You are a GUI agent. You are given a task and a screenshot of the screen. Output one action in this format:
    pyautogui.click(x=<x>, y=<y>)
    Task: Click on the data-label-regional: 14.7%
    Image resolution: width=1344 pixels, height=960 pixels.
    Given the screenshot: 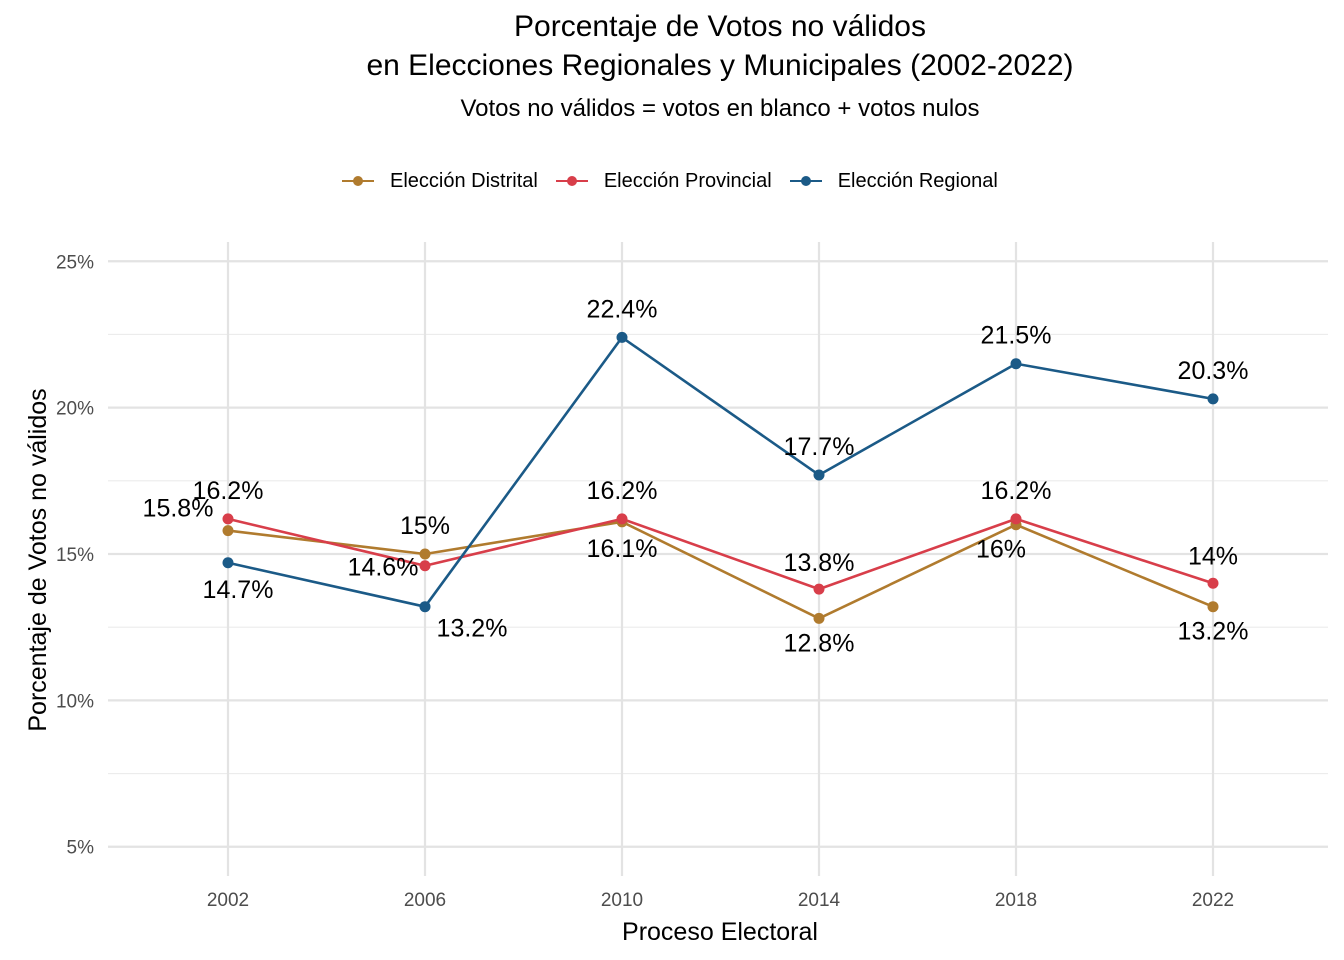 What is the action you would take?
    pyautogui.click(x=238, y=590)
    